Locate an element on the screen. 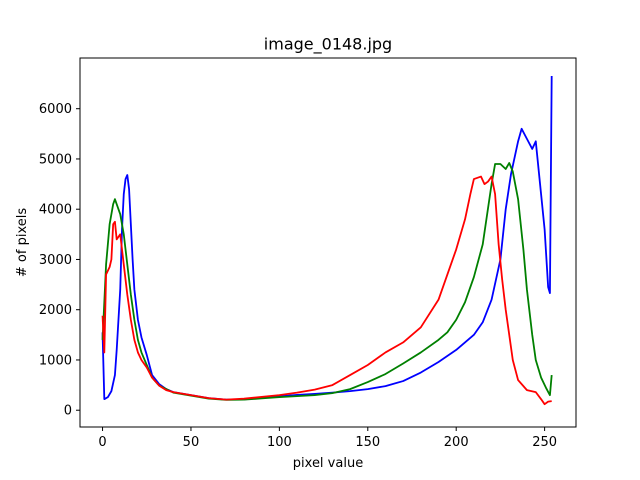 This screenshot has height=480, width=640. x-tick-label: 150 is located at coordinates (367, 442).